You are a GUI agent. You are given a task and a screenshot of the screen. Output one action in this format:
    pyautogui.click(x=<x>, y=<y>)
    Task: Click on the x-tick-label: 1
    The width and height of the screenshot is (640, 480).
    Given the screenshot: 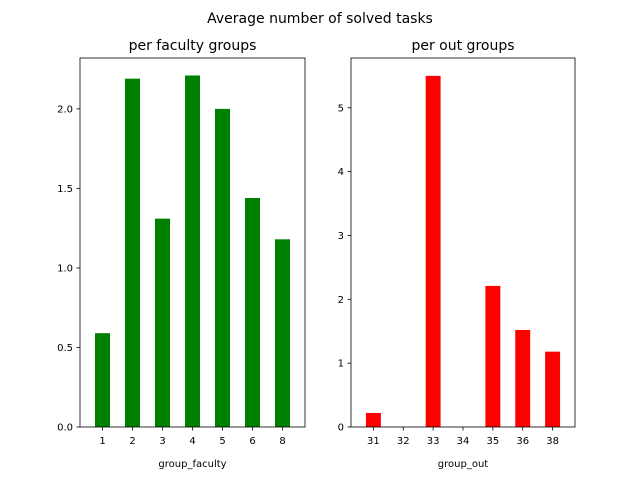 What is the action you would take?
    pyautogui.click(x=102, y=441)
    